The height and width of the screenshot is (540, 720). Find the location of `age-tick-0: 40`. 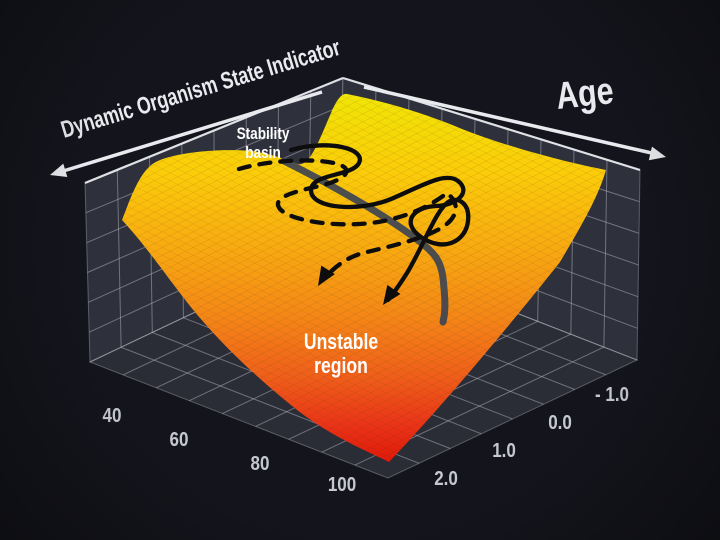

age-tick-0: 40 is located at coordinates (112, 415).